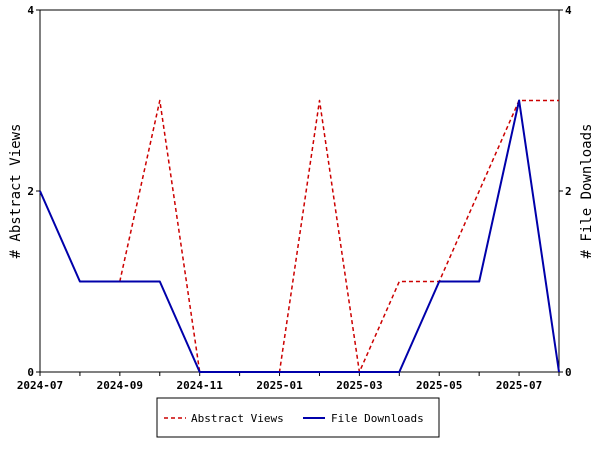  Describe the element at coordinates (587, 191) in the screenshot. I see `y-right-axis-title: # File Downloads` at that location.